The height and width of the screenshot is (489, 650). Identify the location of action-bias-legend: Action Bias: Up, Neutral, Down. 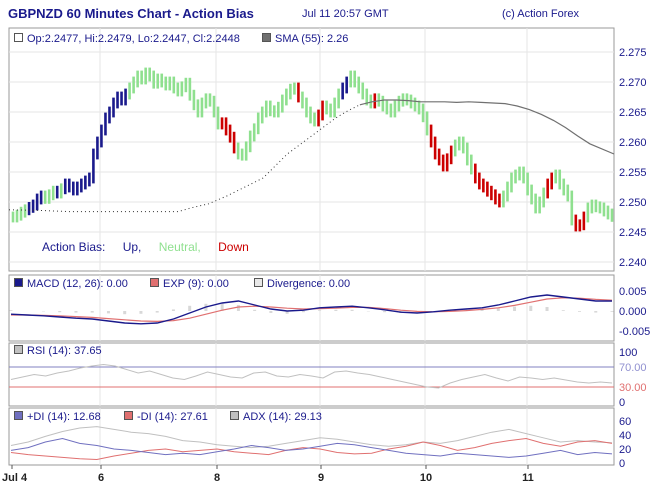
(152, 247).